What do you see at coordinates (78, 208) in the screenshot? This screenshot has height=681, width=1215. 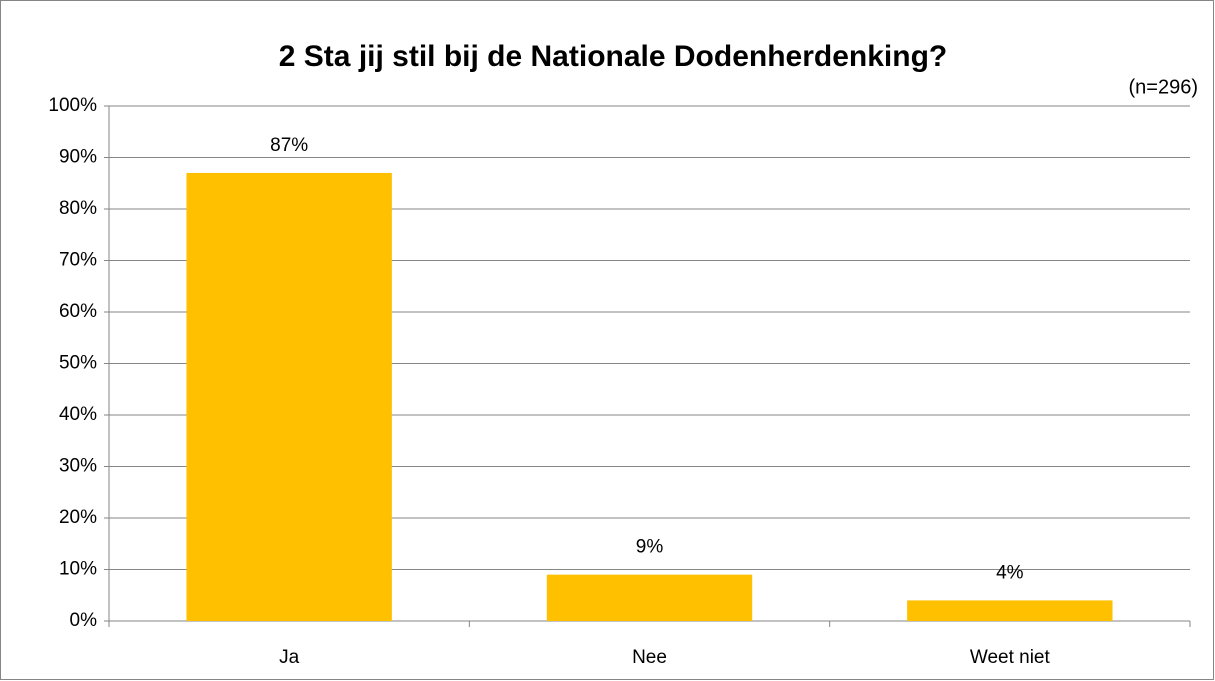 I see `y-tick-label: 80%` at bounding box center [78, 208].